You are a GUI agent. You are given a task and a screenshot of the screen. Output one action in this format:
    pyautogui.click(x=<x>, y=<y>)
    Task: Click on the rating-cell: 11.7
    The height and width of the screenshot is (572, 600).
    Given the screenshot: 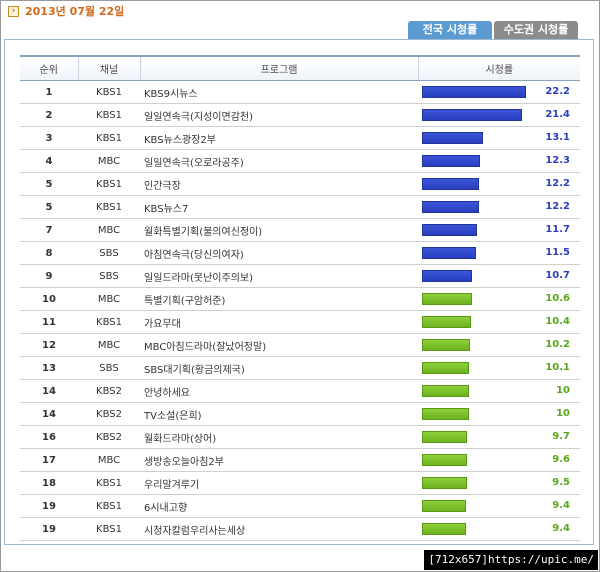 What is the action you would take?
    pyautogui.click(x=499, y=230)
    